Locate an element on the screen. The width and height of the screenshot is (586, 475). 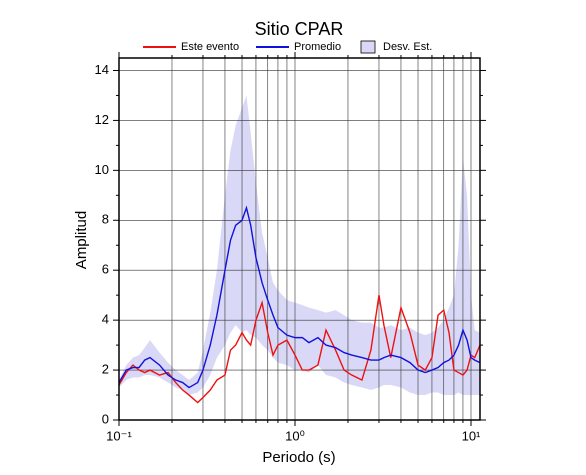
y-tick-label: 4 is located at coordinates (105, 319).